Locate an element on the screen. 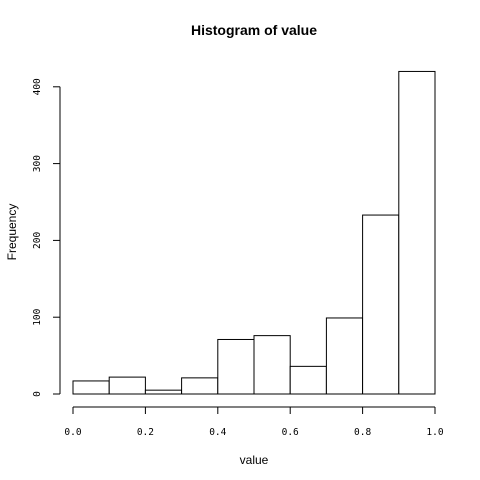  y-tick-label: 200 is located at coordinates (37, 240).